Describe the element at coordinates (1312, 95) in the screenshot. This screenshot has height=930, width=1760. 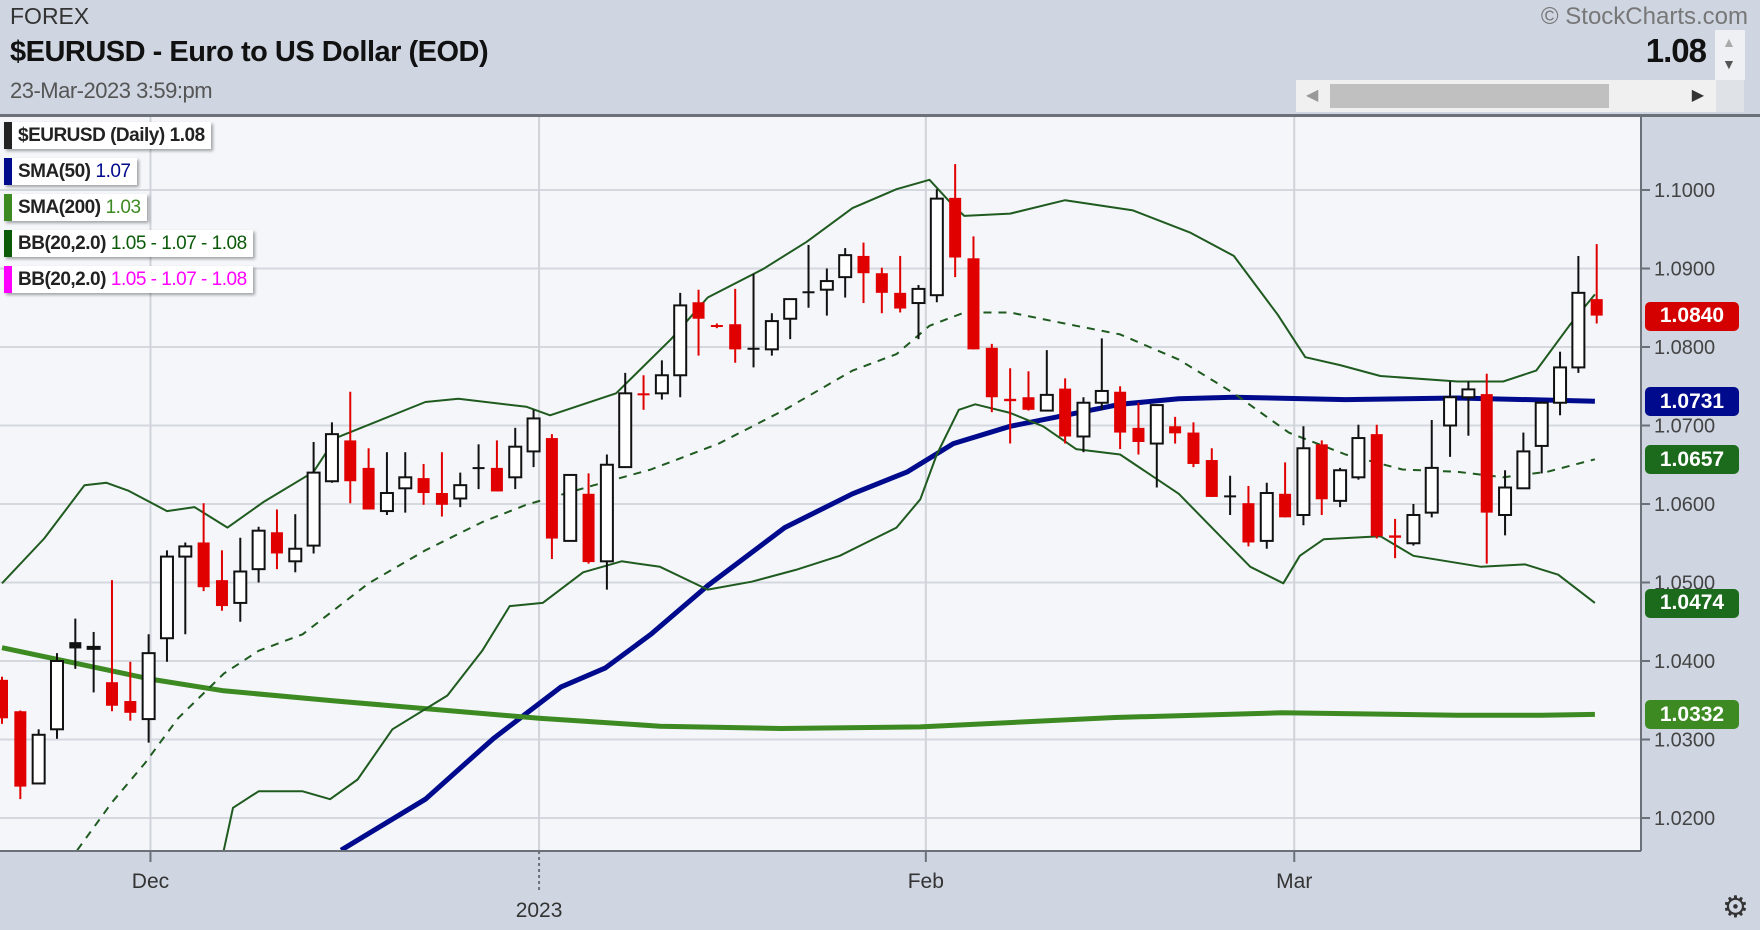
I see `scroll-left-icon: ◀` at that location.